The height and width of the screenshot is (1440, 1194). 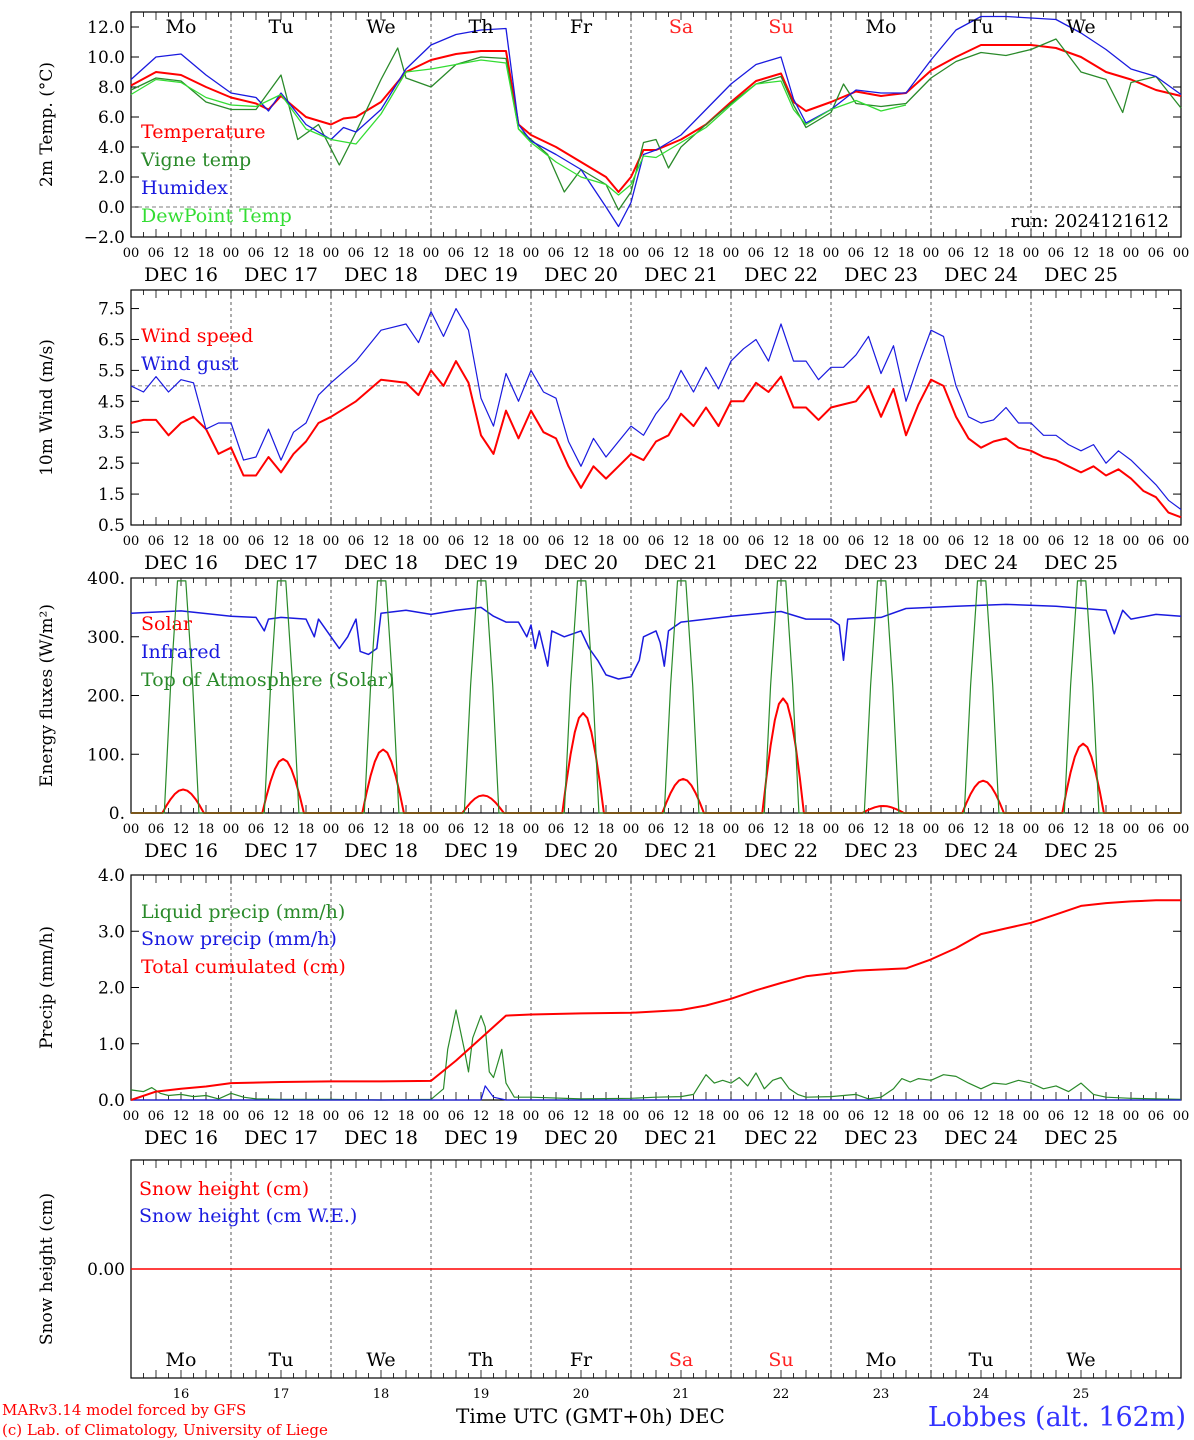 What do you see at coordinates (881, 1394) in the screenshot?
I see `panel5-day-number: 23` at bounding box center [881, 1394].